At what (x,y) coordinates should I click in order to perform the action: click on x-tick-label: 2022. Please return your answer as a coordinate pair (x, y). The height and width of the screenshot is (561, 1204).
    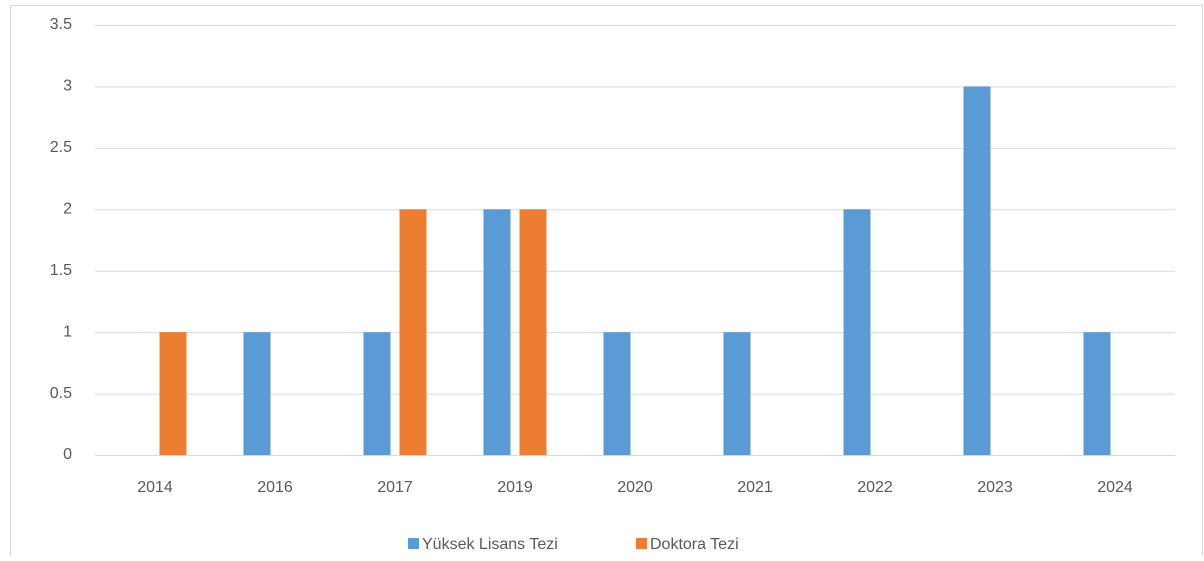
    Looking at the image, I should click on (875, 487).